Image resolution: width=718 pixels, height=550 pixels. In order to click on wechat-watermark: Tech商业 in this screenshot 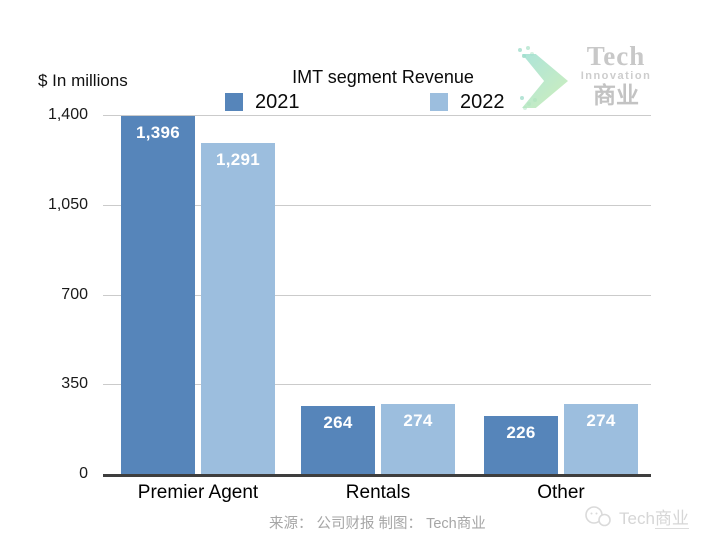, I will do `click(636, 516)`.